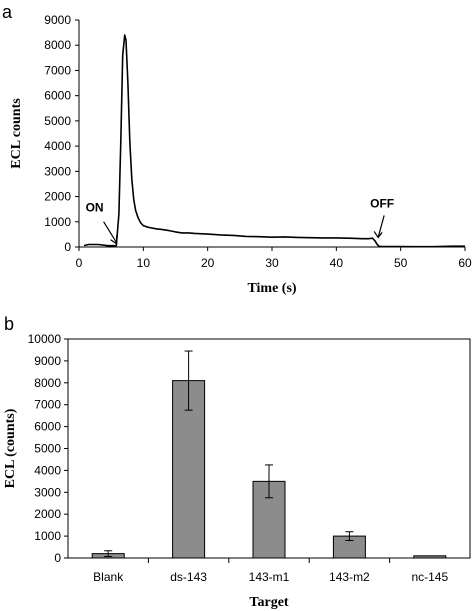  What do you see at coordinates (79, 263) in the screenshot?
I see `panel-a-x-tick-label: 0` at bounding box center [79, 263].